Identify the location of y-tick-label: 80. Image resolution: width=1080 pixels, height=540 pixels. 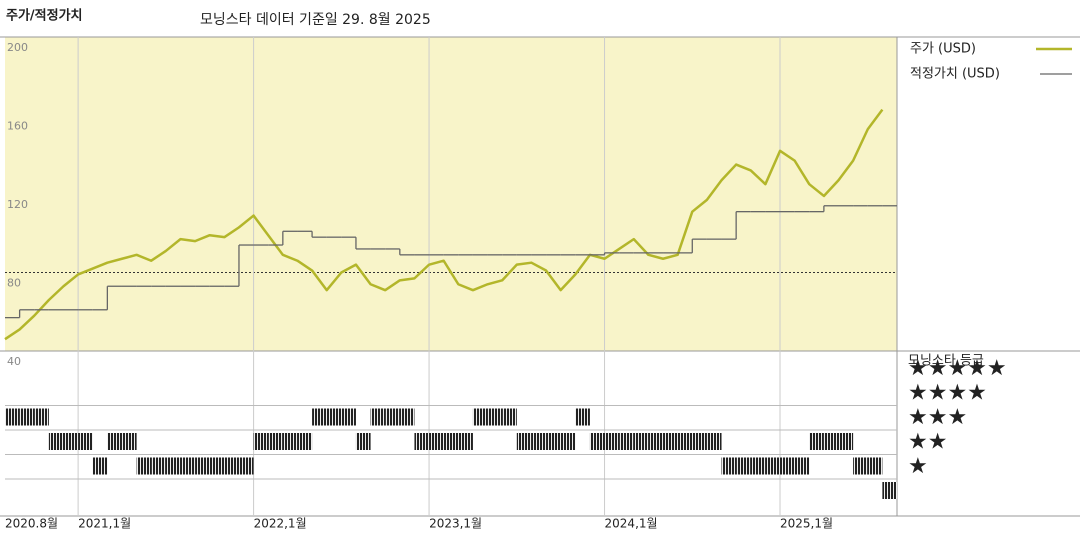
(14, 283).